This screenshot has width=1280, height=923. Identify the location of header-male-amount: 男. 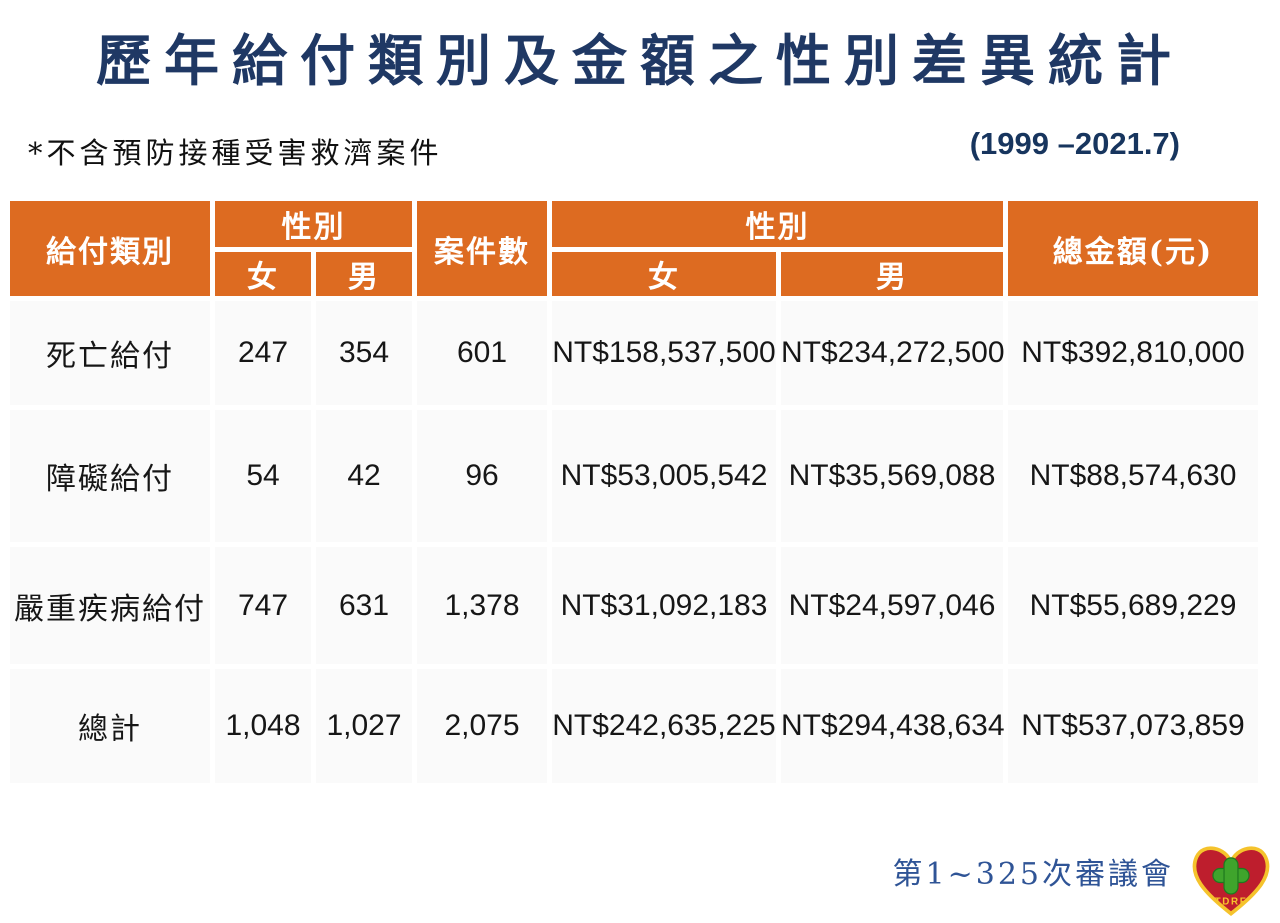
(892, 274).